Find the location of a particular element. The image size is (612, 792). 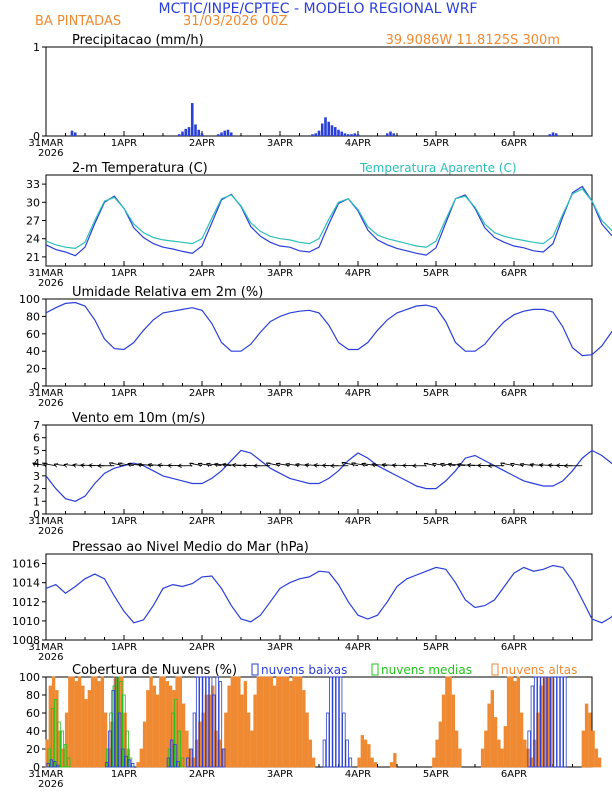

humidity-ytick-label: 40 is located at coordinates (33, 351).